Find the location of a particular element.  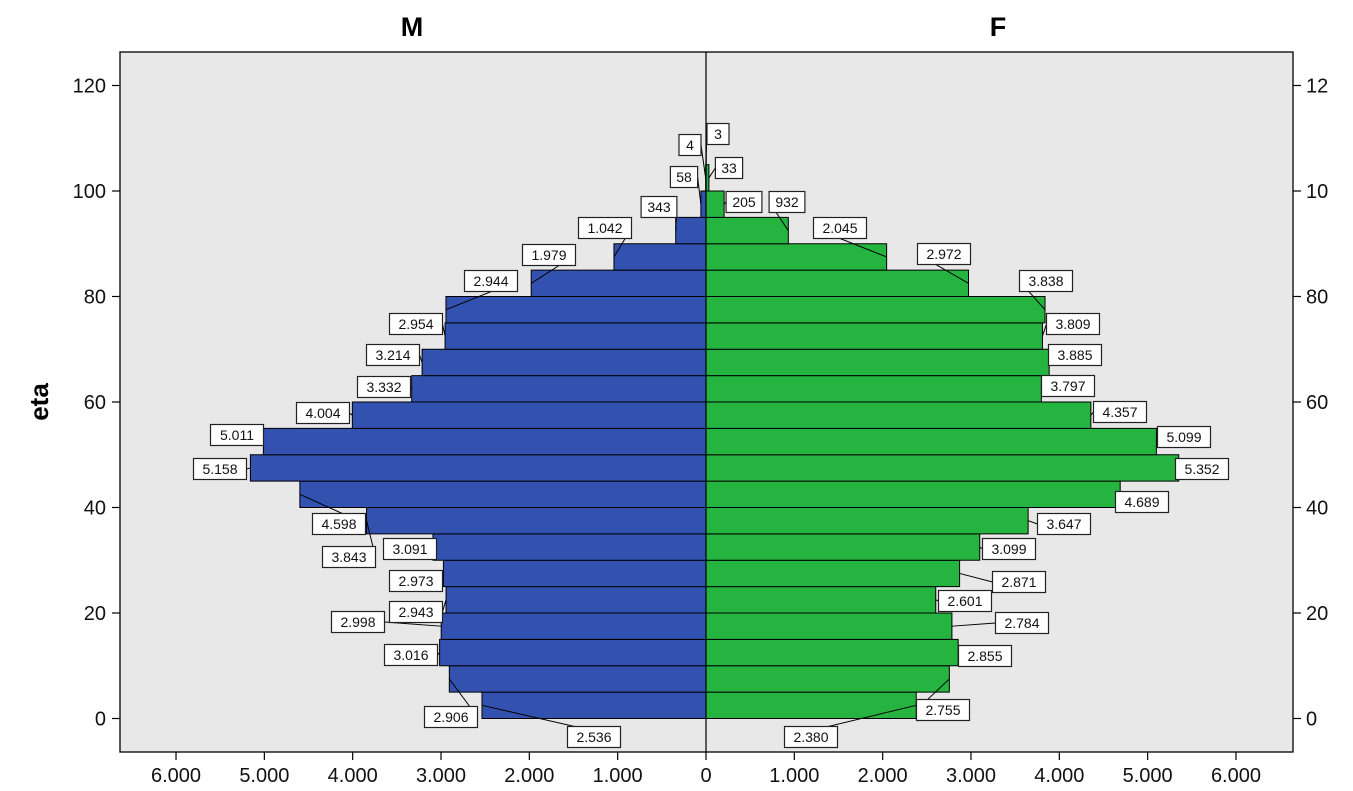

data-label-f-45: 5.352 is located at coordinates (1201, 469).